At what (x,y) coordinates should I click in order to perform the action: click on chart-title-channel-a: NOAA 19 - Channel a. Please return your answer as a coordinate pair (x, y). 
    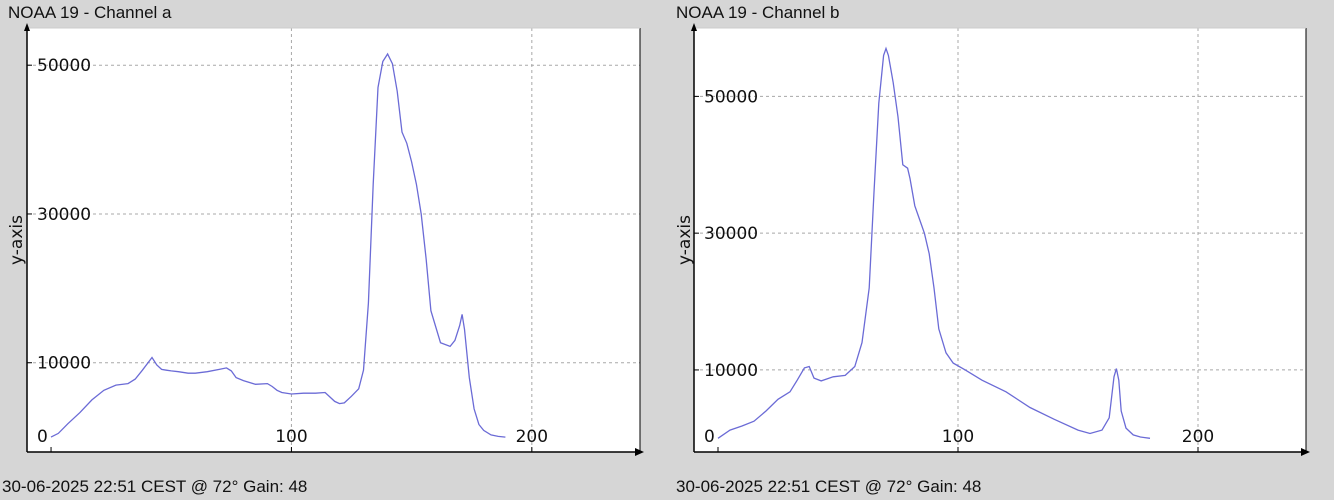
    Looking at the image, I should click on (90, 12).